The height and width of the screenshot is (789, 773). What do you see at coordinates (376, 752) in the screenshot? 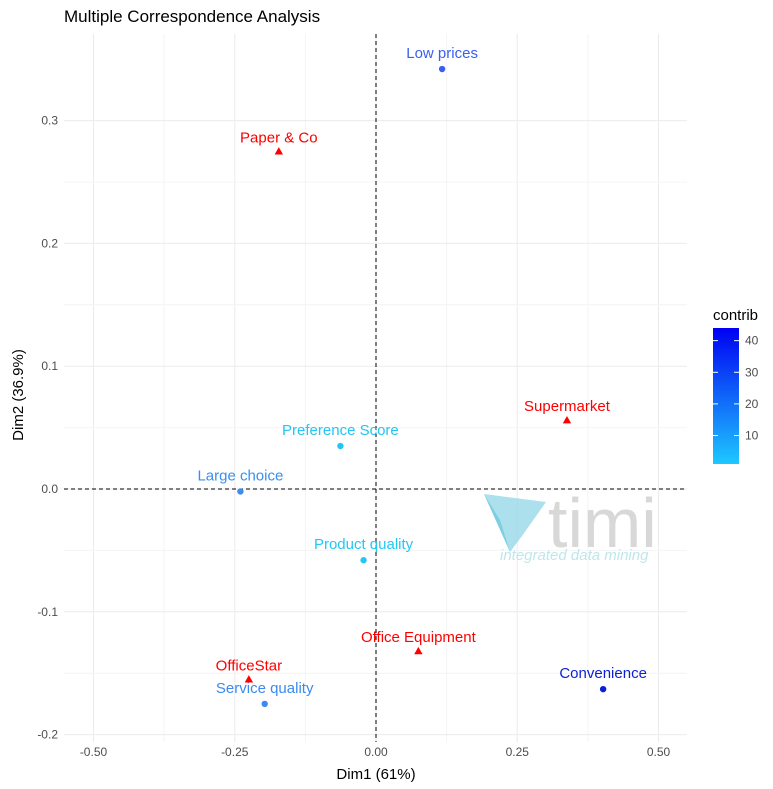
I see `x-tick-label: 0.00` at bounding box center [376, 752].